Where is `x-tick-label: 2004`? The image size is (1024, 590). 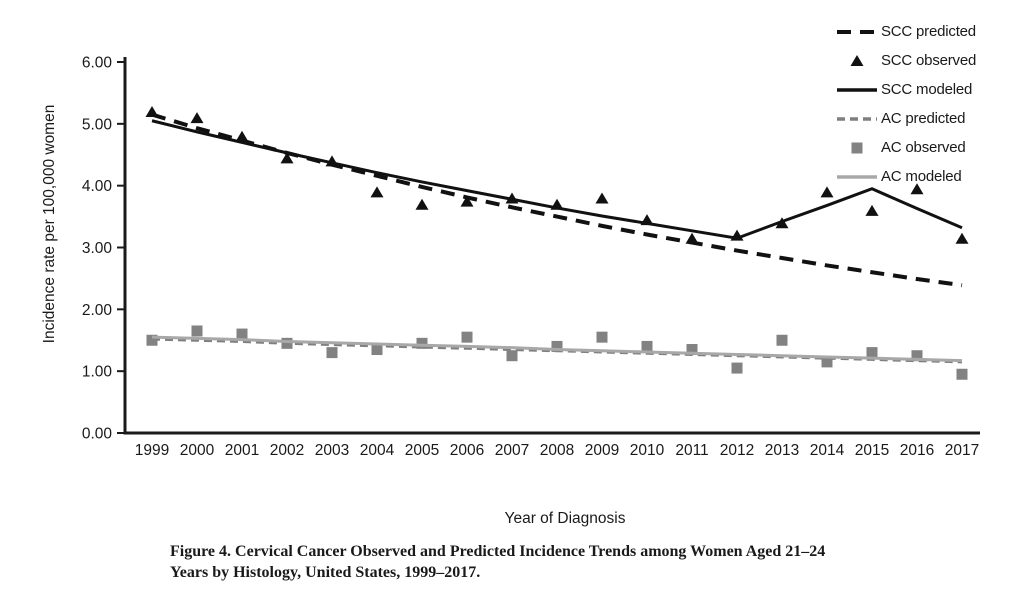 x-tick-label: 2004 is located at coordinates (377, 450).